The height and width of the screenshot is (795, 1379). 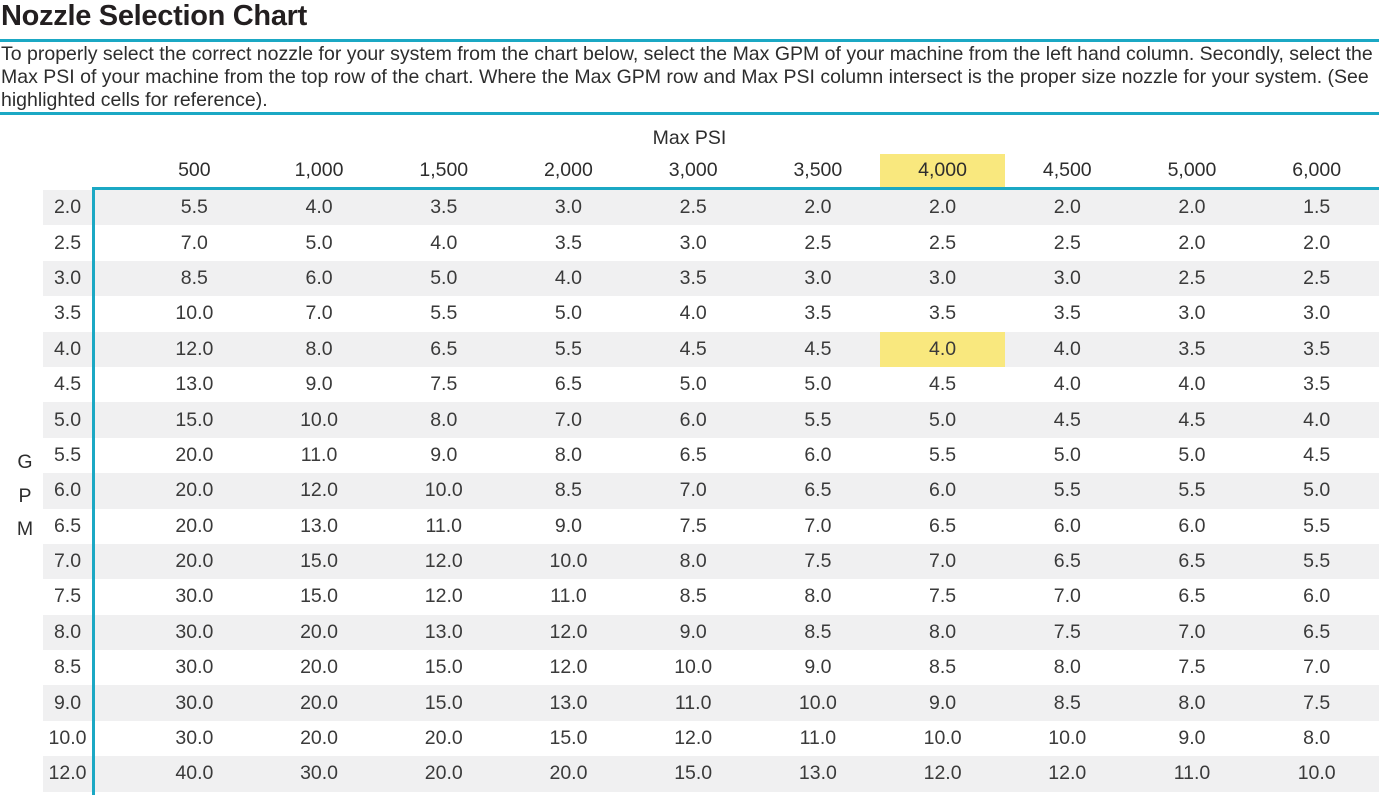 What do you see at coordinates (735, 491) in the screenshot?
I see `row-data: 20.0 12.0 10.0 8.5 7.0 6.5 6.0 5.5 5.5 5.0` at bounding box center [735, 491].